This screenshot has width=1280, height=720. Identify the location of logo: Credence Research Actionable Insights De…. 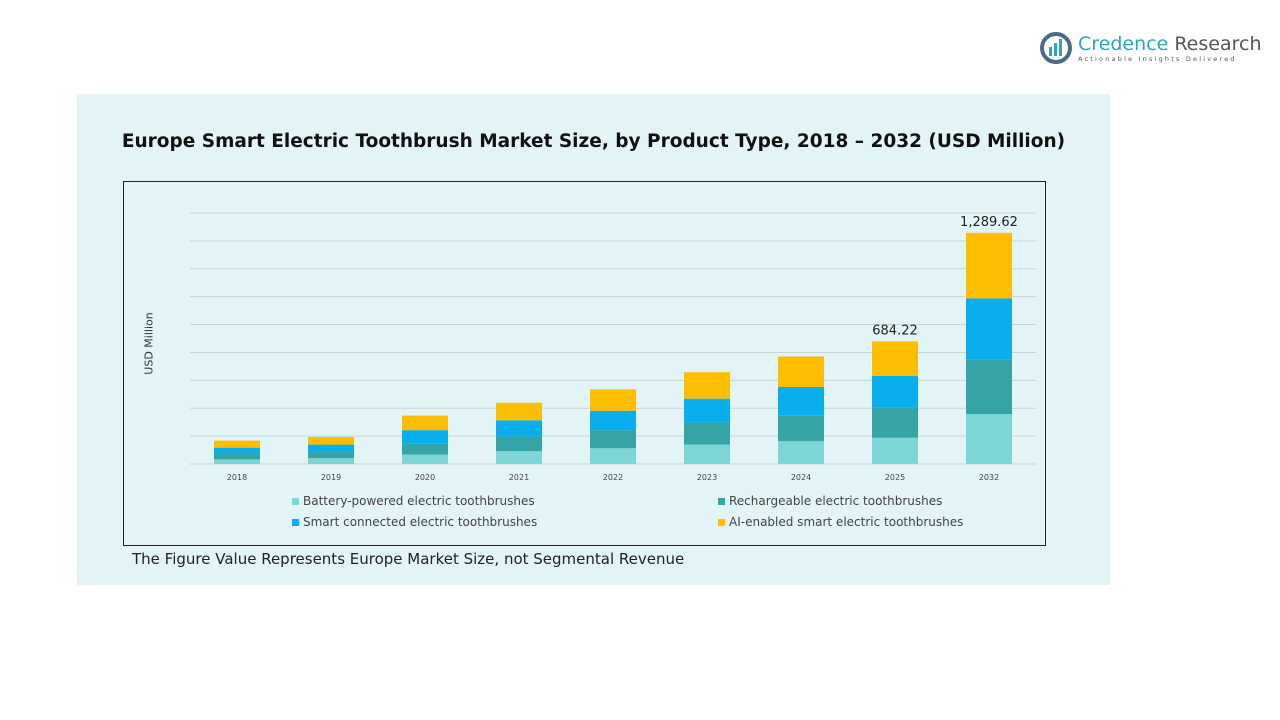
(1150, 48).